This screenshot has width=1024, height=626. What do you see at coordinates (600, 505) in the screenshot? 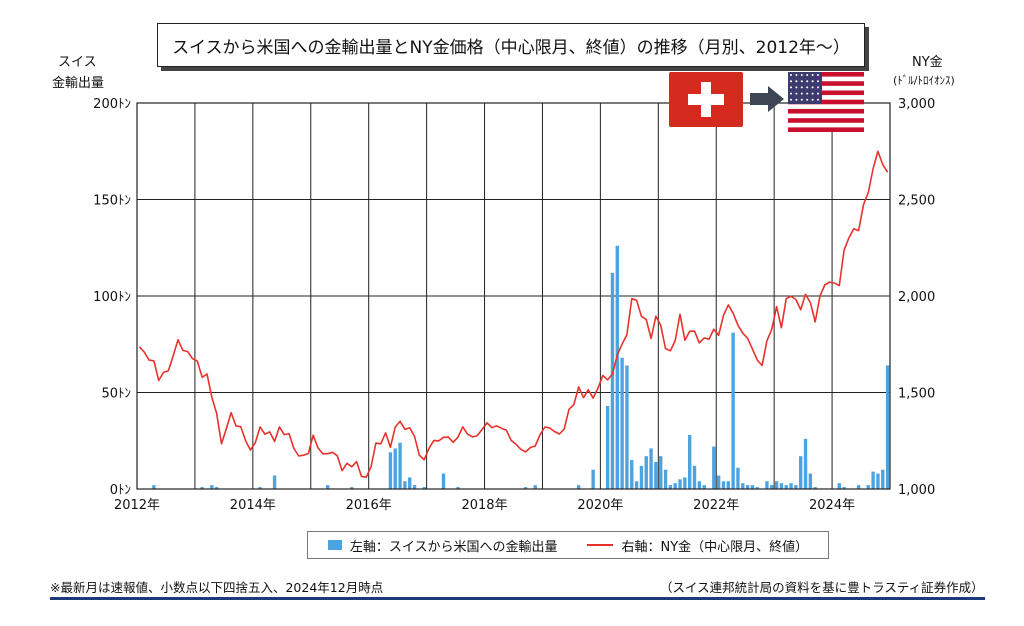
I see `x-tick-label: 2020年` at bounding box center [600, 505].